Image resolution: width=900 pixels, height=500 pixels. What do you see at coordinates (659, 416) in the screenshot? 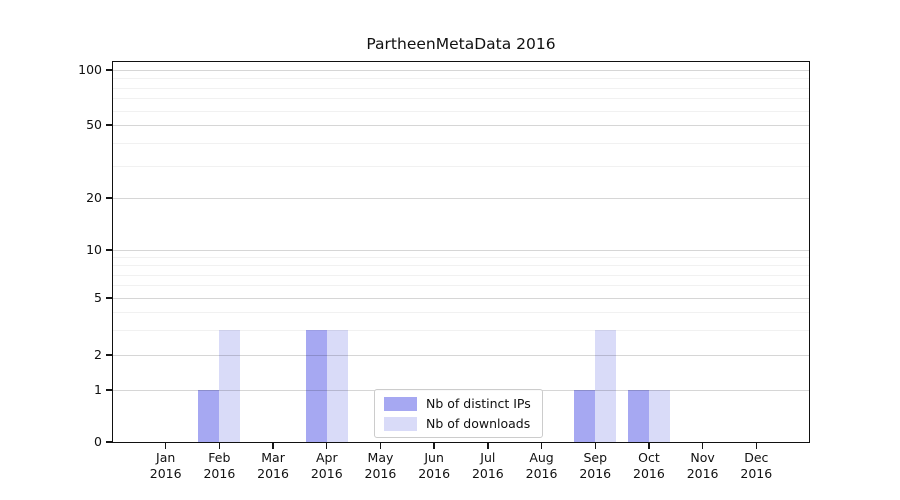
I see `bar-nb-of-downloads-oct` at bounding box center [659, 416].